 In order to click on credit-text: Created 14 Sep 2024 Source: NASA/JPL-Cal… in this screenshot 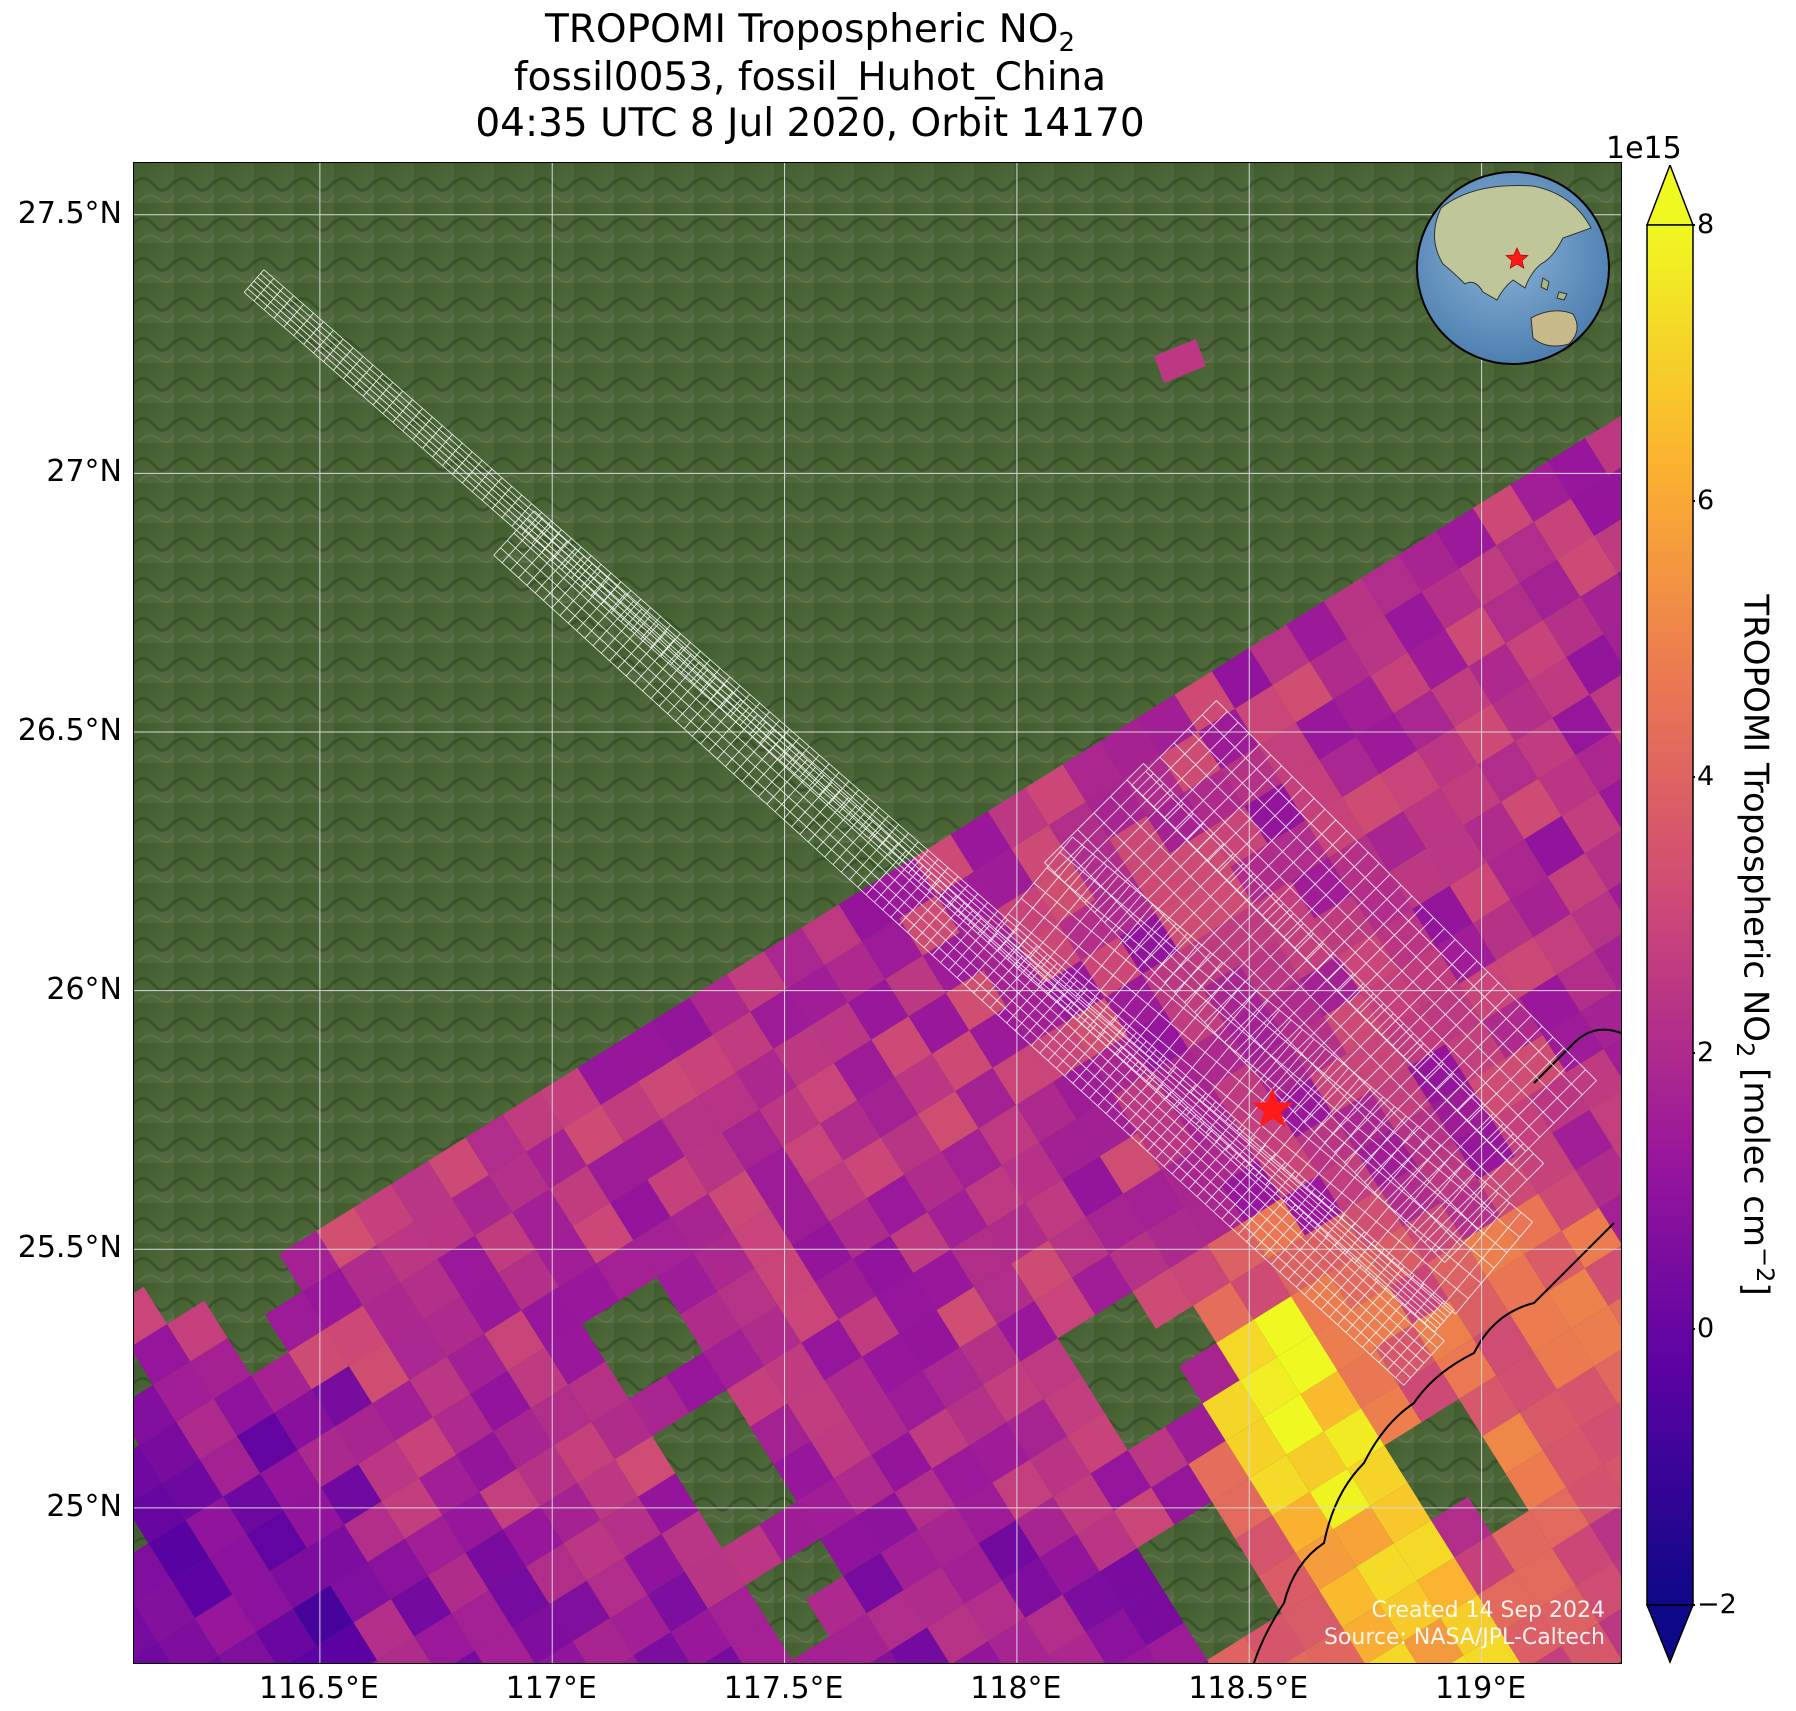, I will do `click(1464, 1624)`.